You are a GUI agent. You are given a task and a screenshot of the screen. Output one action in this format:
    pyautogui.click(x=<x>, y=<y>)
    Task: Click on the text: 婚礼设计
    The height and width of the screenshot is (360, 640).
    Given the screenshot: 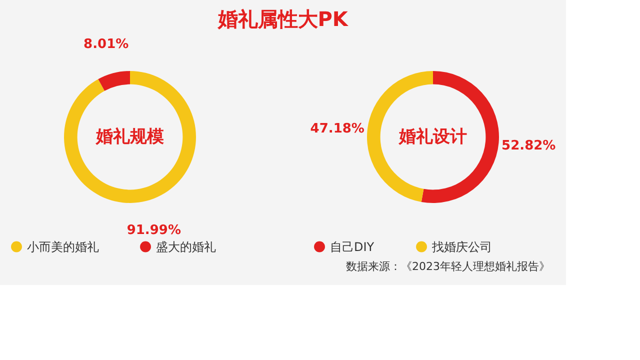 What is the action you would take?
    pyautogui.click(x=432, y=137)
    